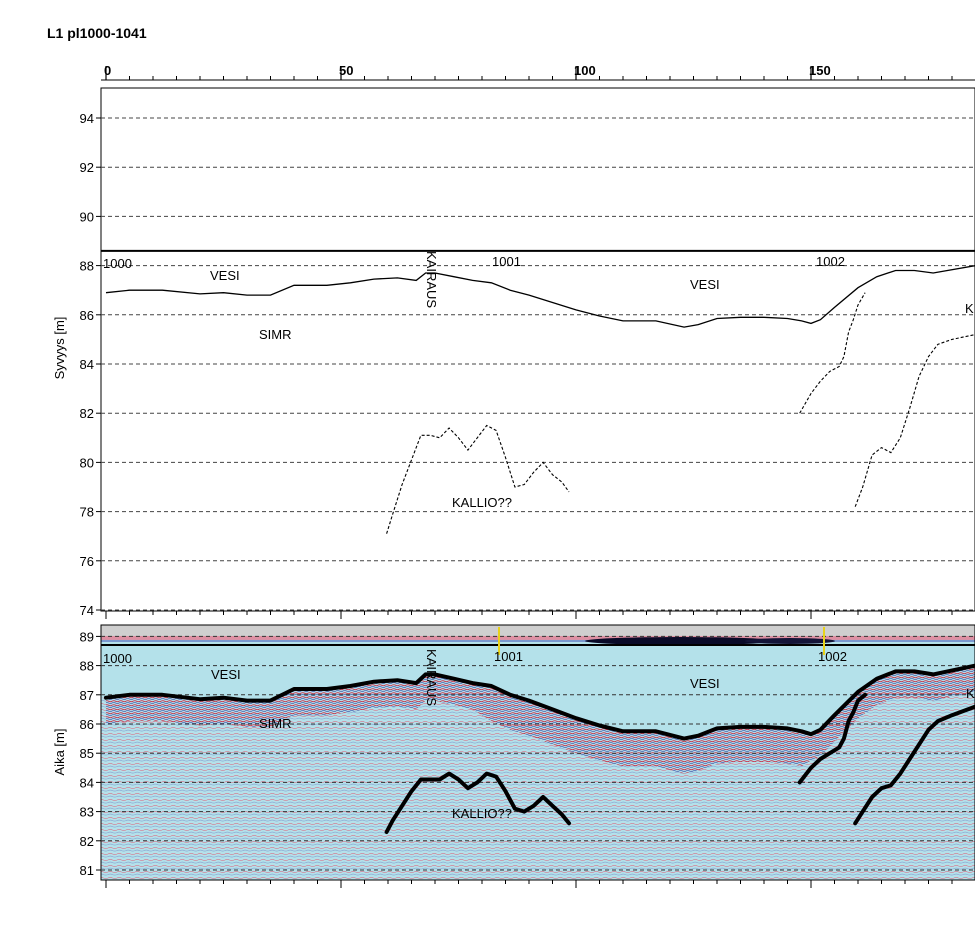 The image size is (975, 945). I want to click on y-tick-label: 80, so click(87, 462).